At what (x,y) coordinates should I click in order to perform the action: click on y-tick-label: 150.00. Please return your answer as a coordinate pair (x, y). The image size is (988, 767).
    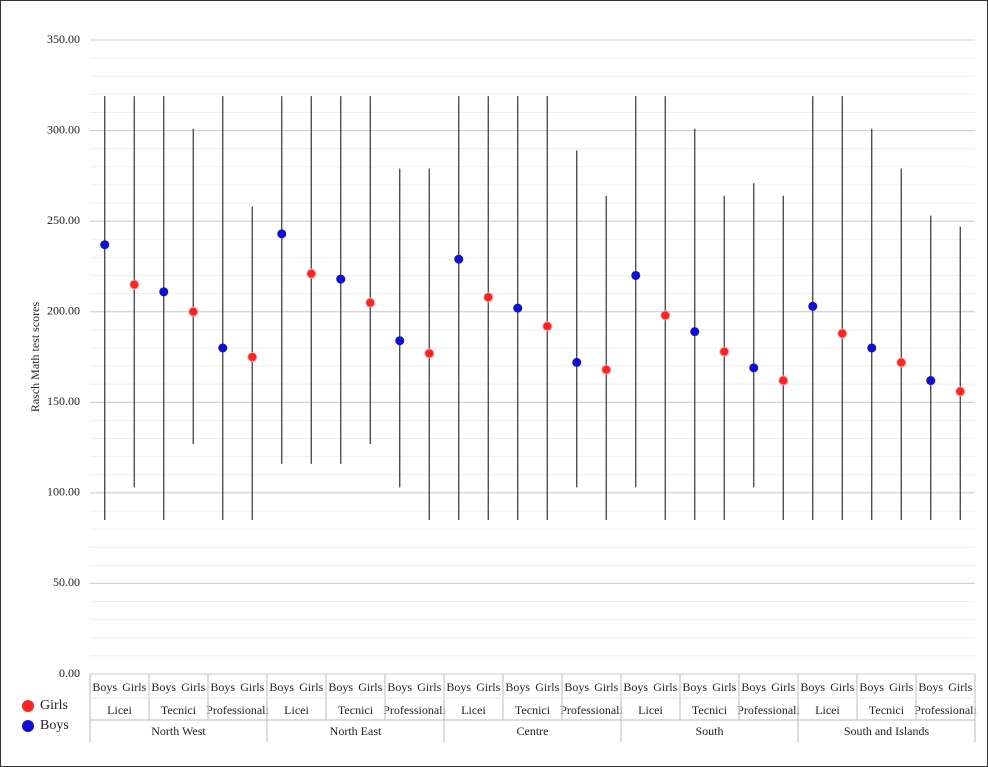
    Looking at the image, I should click on (63, 401).